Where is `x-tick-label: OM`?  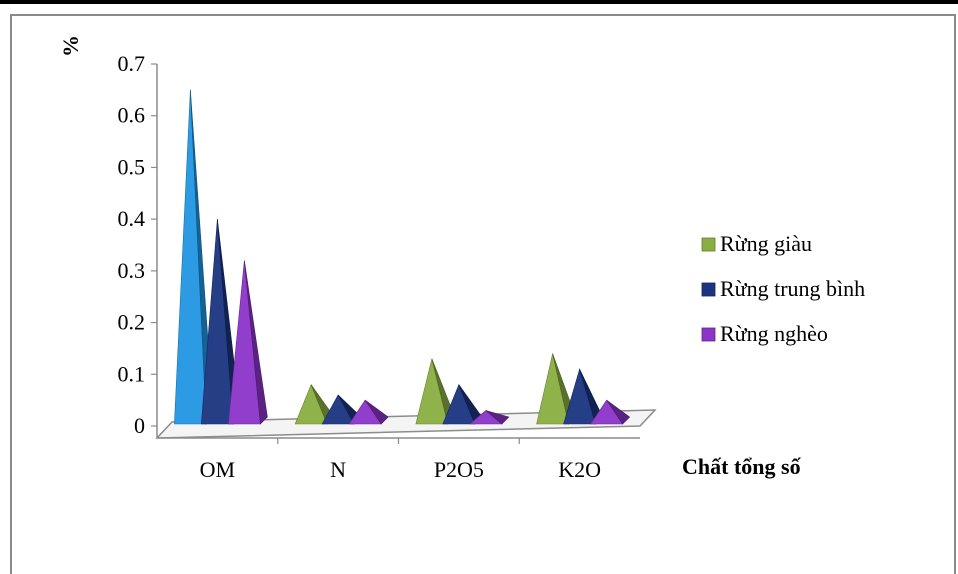 x-tick-label: OM is located at coordinates (217, 469).